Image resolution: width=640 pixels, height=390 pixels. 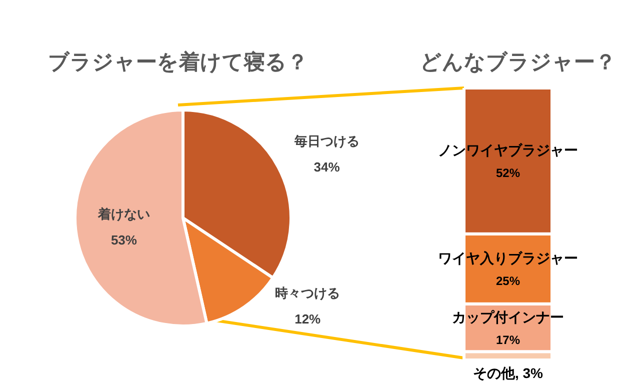 What do you see at coordinates (518, 63) in the screenshot?
I see `chart-title: どんなブラジャー？` at bounding box center [518, 63].